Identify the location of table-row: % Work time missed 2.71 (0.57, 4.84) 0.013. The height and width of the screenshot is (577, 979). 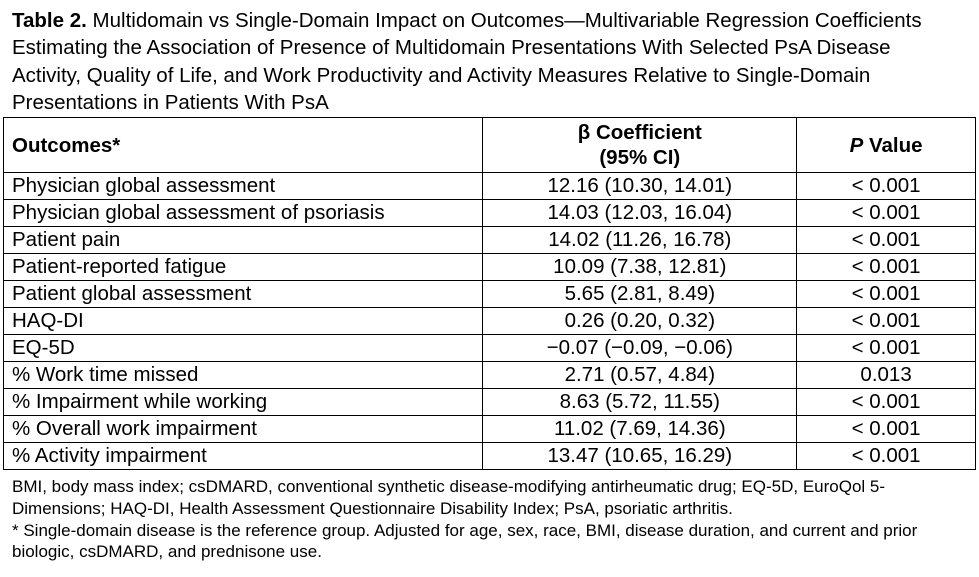
(489, 375).